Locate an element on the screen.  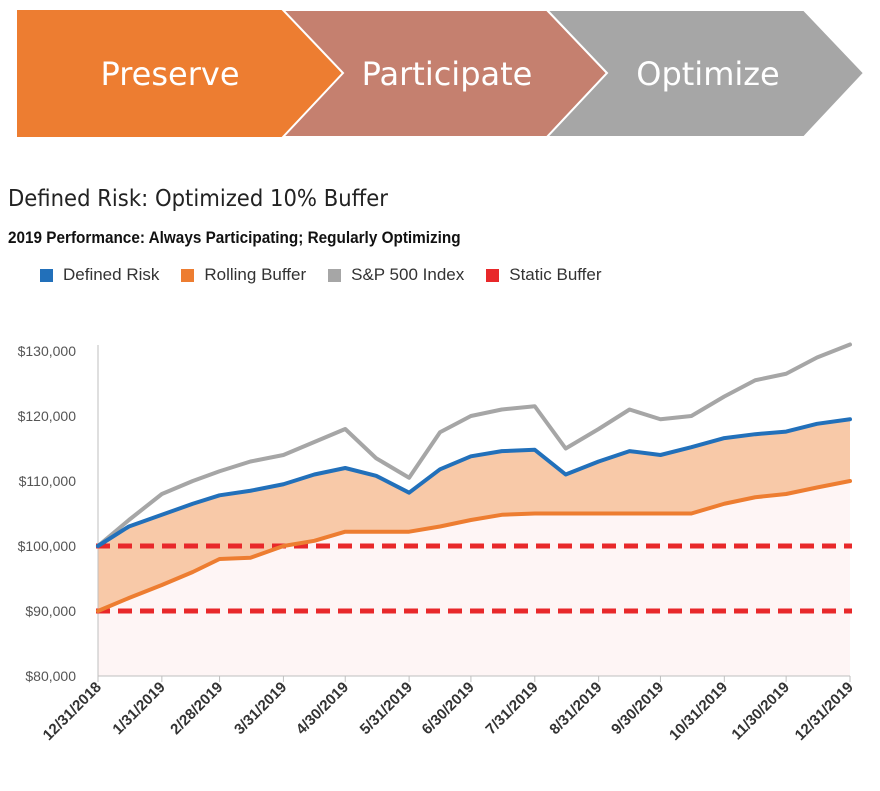
legend-item-static-buffer: Static Buffer is located at coordinates (544, 275).